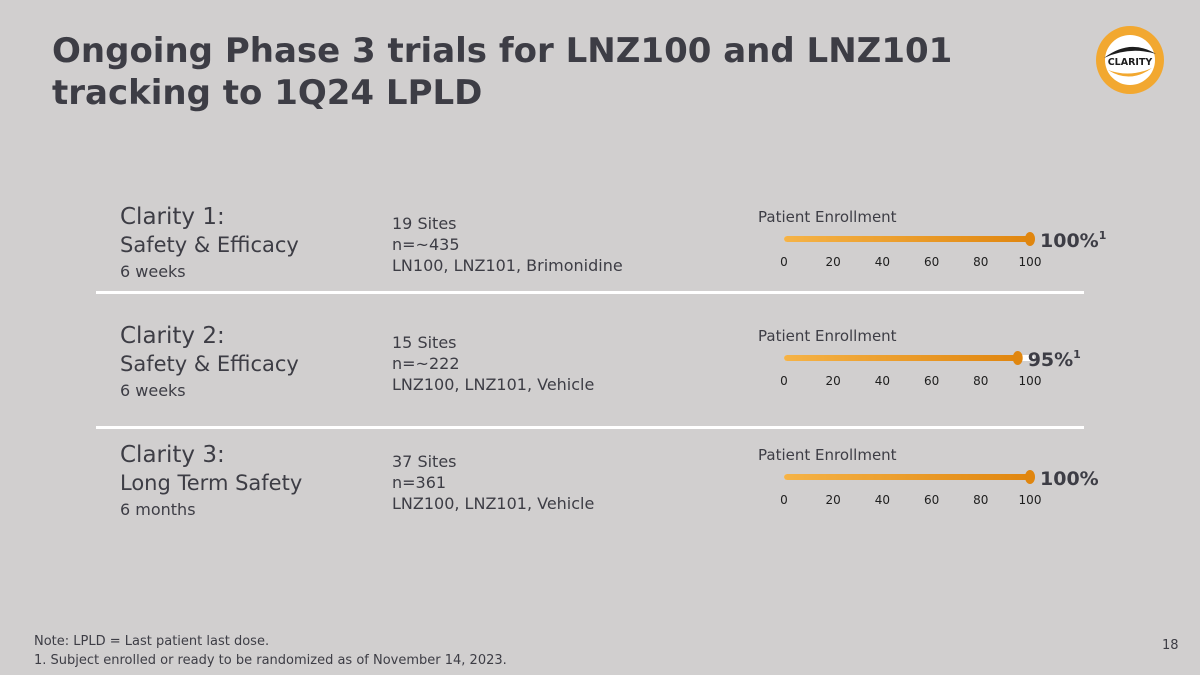  I want to click on trial-name: Clarity 3:, so click(172, 455).